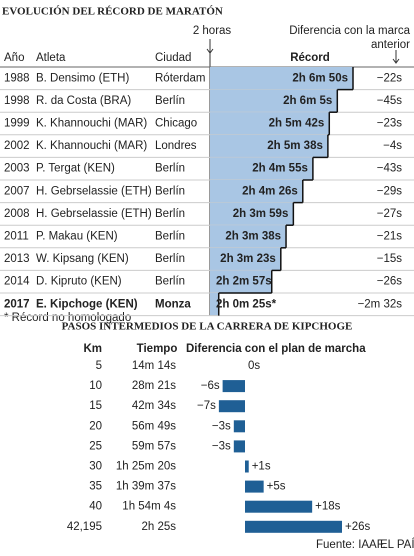  Describe the element at coordinates (82, 259) in the screenshot. I see `athlete: W. Kipsang (KEN)` at that location.